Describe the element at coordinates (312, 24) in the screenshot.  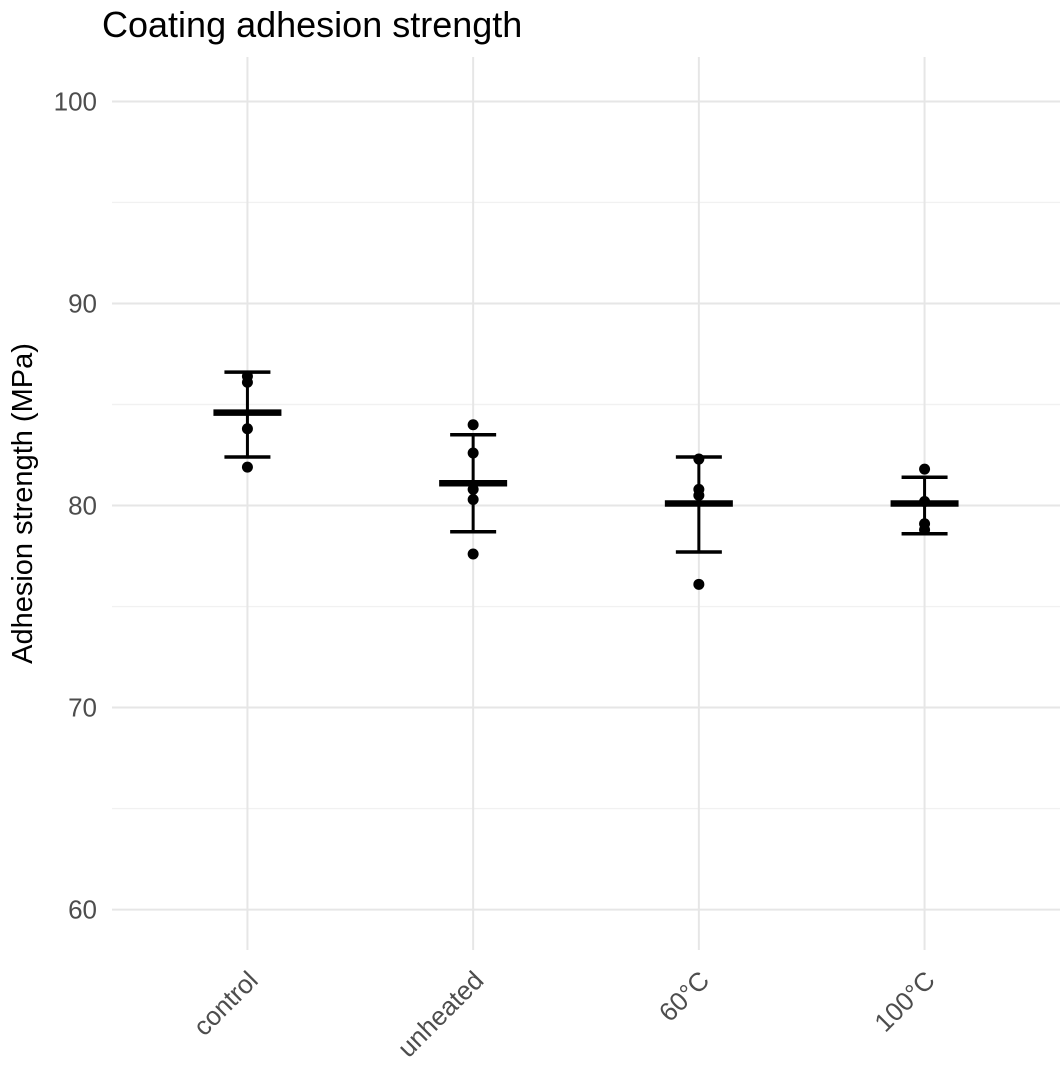
I see `chart-title: Coating adhesion strength` at that location.